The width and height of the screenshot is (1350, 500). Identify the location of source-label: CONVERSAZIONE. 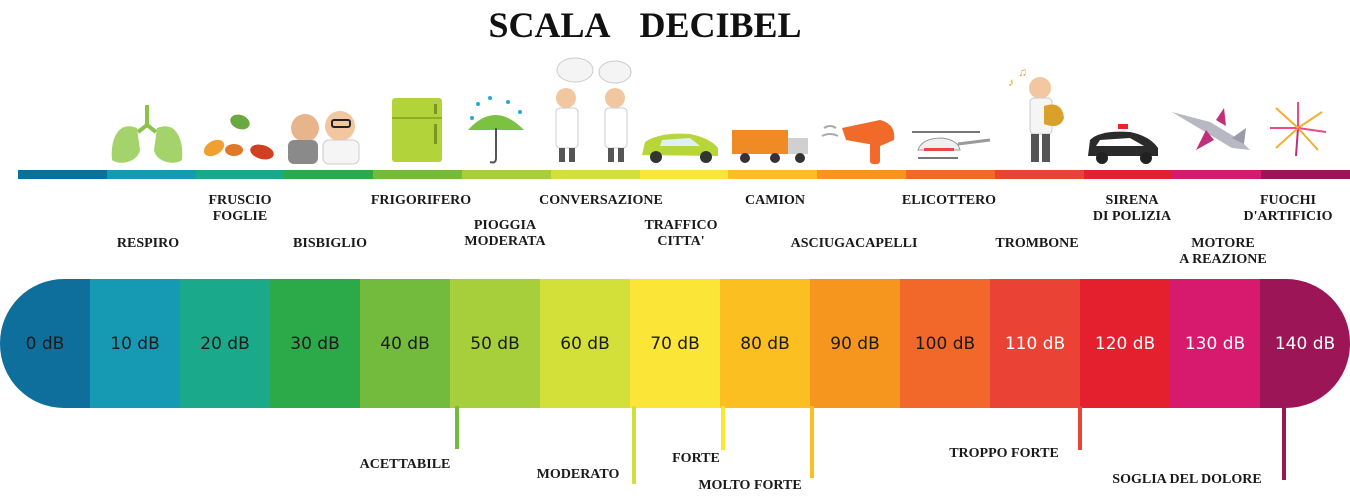
(601, 200).